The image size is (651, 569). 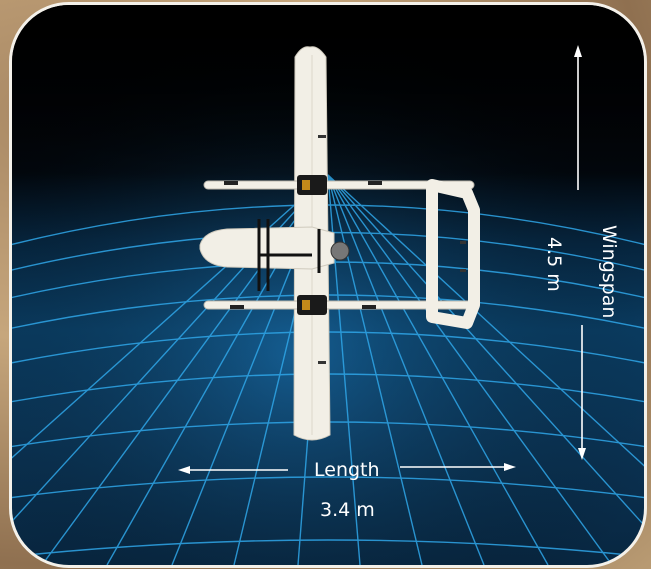 I want to click on length-title: Length, so click(x=347, y=470).